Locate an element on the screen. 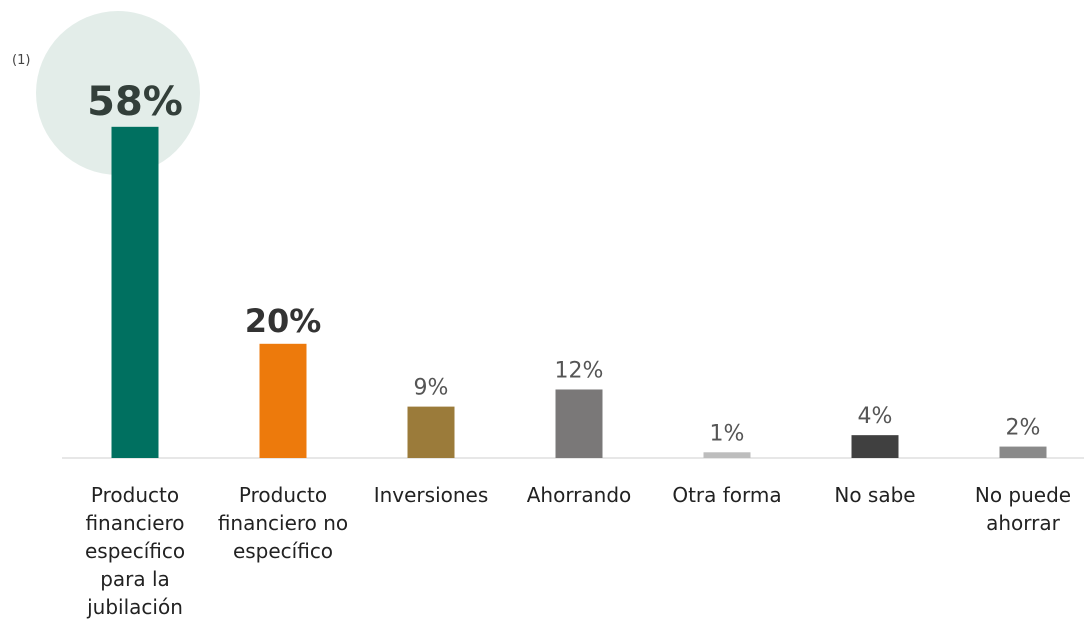 Image resolution: width=1084 pixels, height=636 pixels. highlight-circle is located at coordinates (118, 93).